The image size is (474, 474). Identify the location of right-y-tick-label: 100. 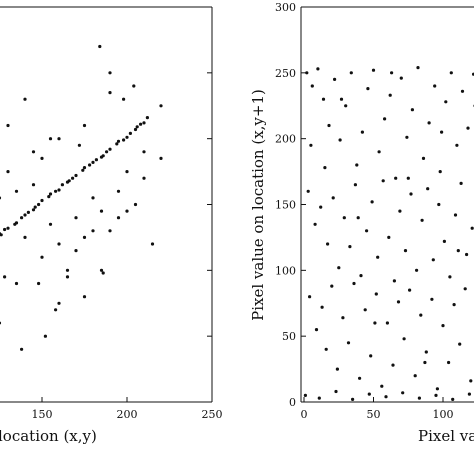
(285, 270).